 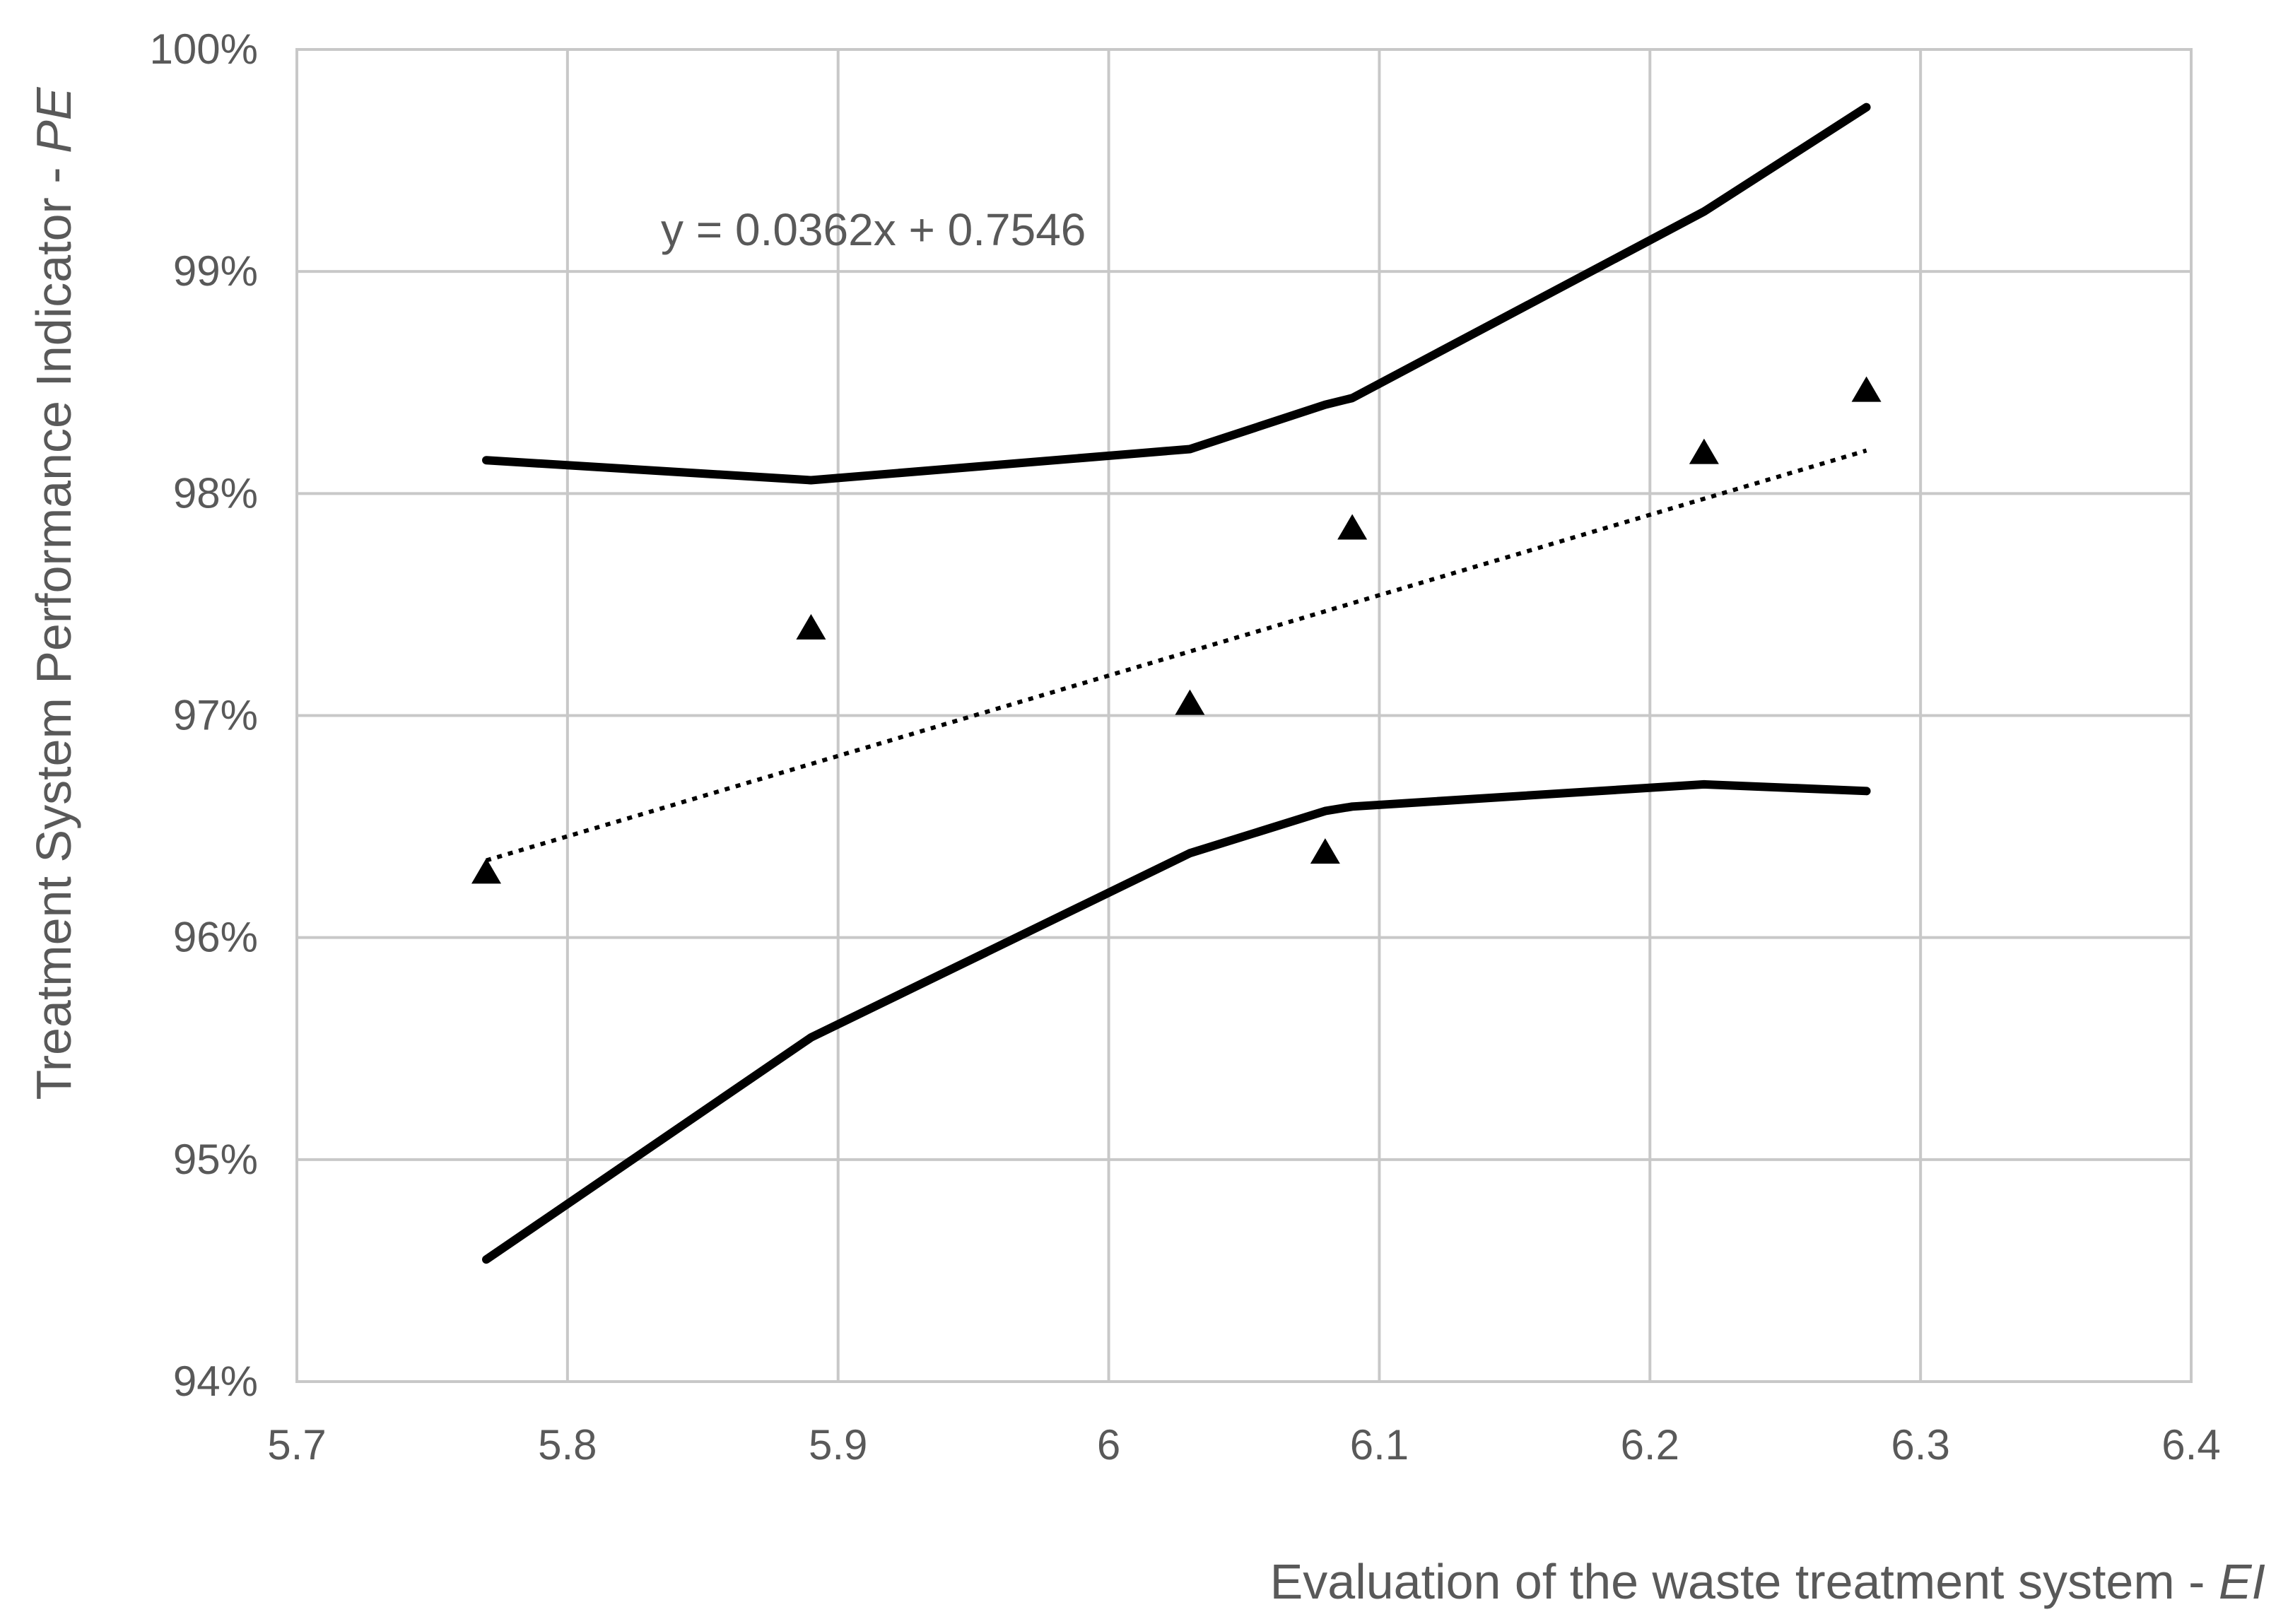 What do you see at coordinates (53, 626) in the screenshot?
I see `y-axis-title-text: Treatment System Performance Indicator -` at bounding box center [53, 626].